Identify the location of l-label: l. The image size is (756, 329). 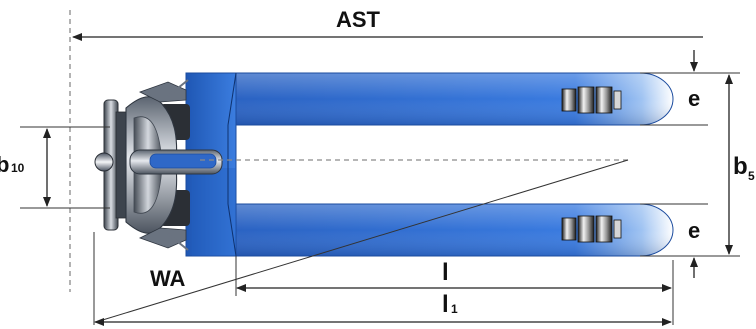
(445, 272).